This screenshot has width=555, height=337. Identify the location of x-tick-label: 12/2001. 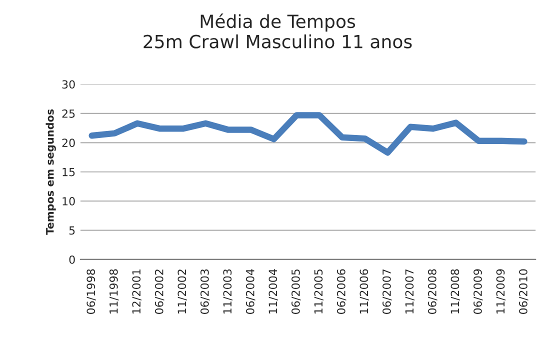
(137, 292).